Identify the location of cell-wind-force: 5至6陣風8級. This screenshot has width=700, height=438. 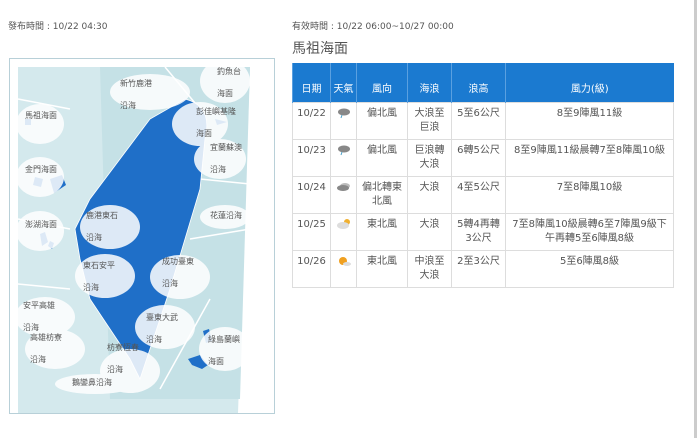
(589, 268).